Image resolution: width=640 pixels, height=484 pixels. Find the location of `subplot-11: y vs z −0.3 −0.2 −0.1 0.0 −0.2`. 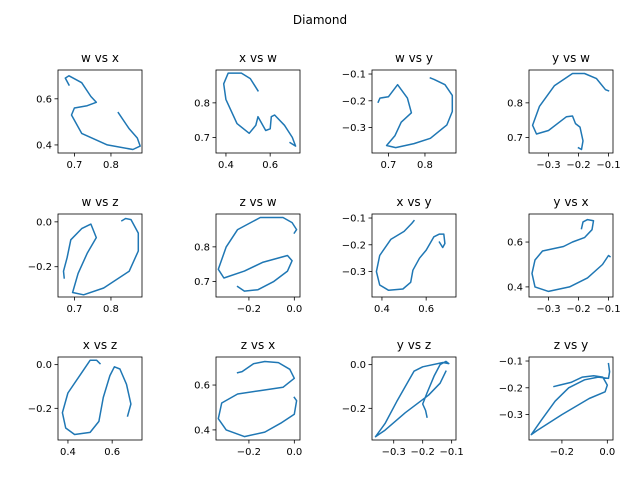

subplot-11: y vs z −0.3 −0.2 −0.1 0.0 −0.2 is located at coordinates (403, 398).